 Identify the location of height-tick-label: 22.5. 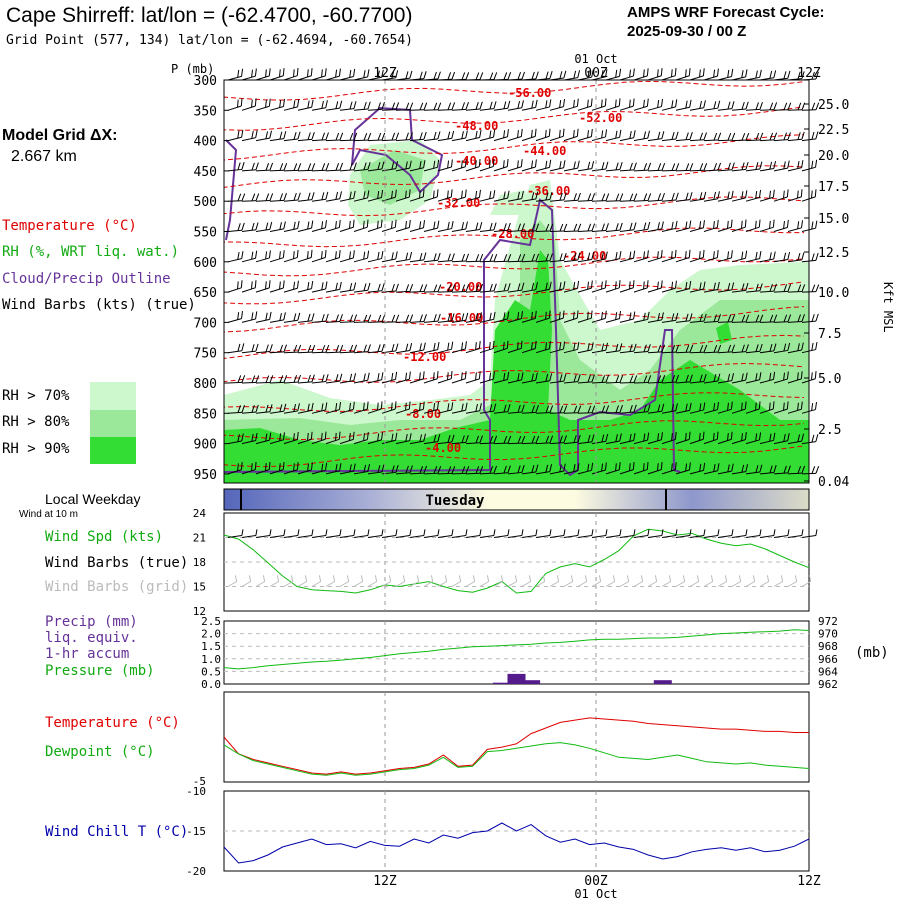
(833, 130).